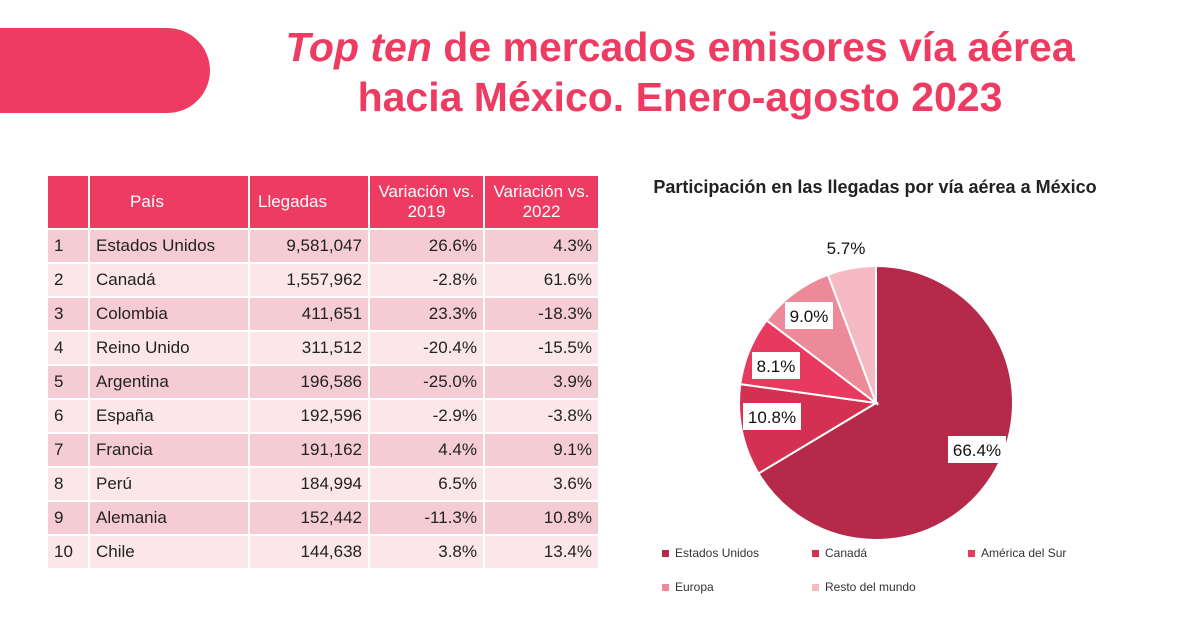 The width and height of the screenshot is (1200, 625). Describe the element at coordinates (169, 279) in the screenshot. I see `country-cell: Canadá` at that location.